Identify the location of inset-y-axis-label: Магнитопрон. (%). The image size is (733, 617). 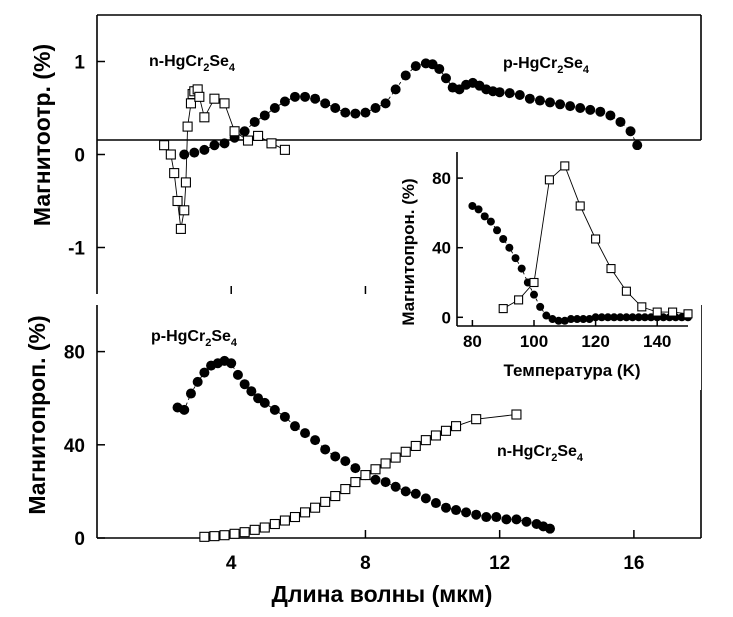
(408, 251).